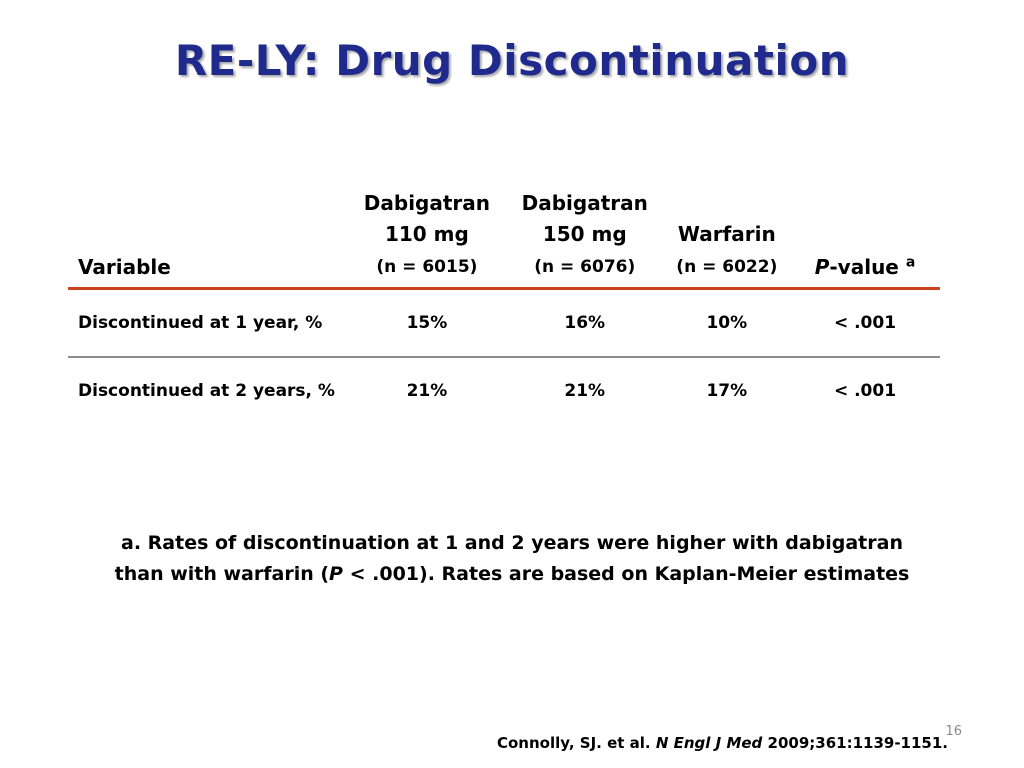 This screenshot has height=768, width=1024. What do you see at coordinates (222, 574) in the screenshot?
I see `footnote-line-2-start: than with warfarin (` at bounding box center [222, 574].